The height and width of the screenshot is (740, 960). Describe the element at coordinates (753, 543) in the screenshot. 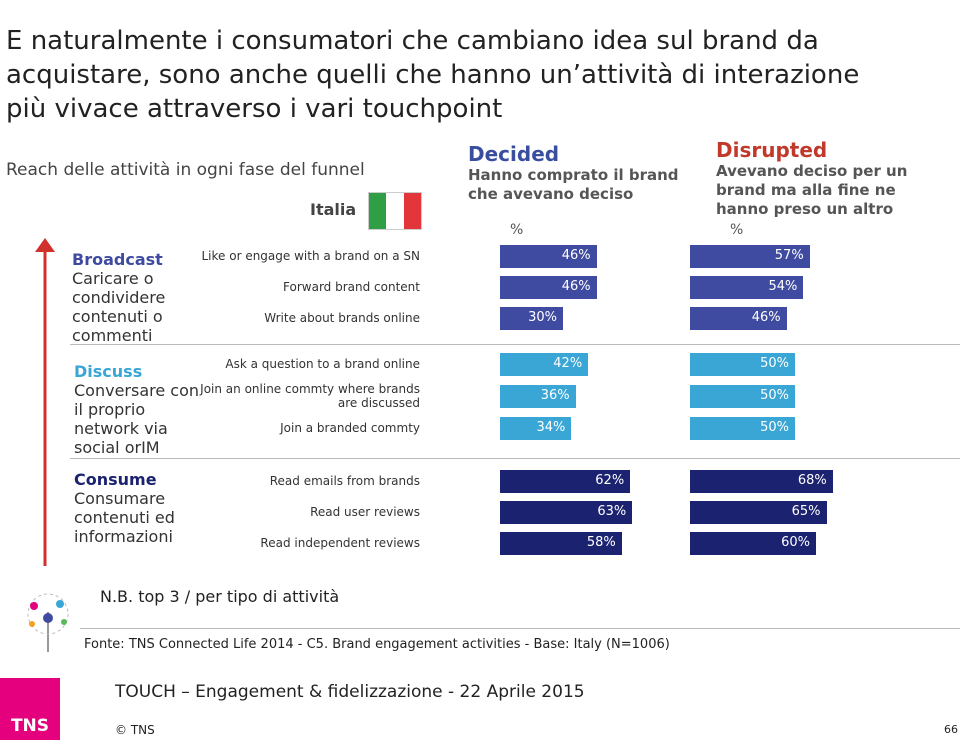

I see `bar: 60%` at that location.